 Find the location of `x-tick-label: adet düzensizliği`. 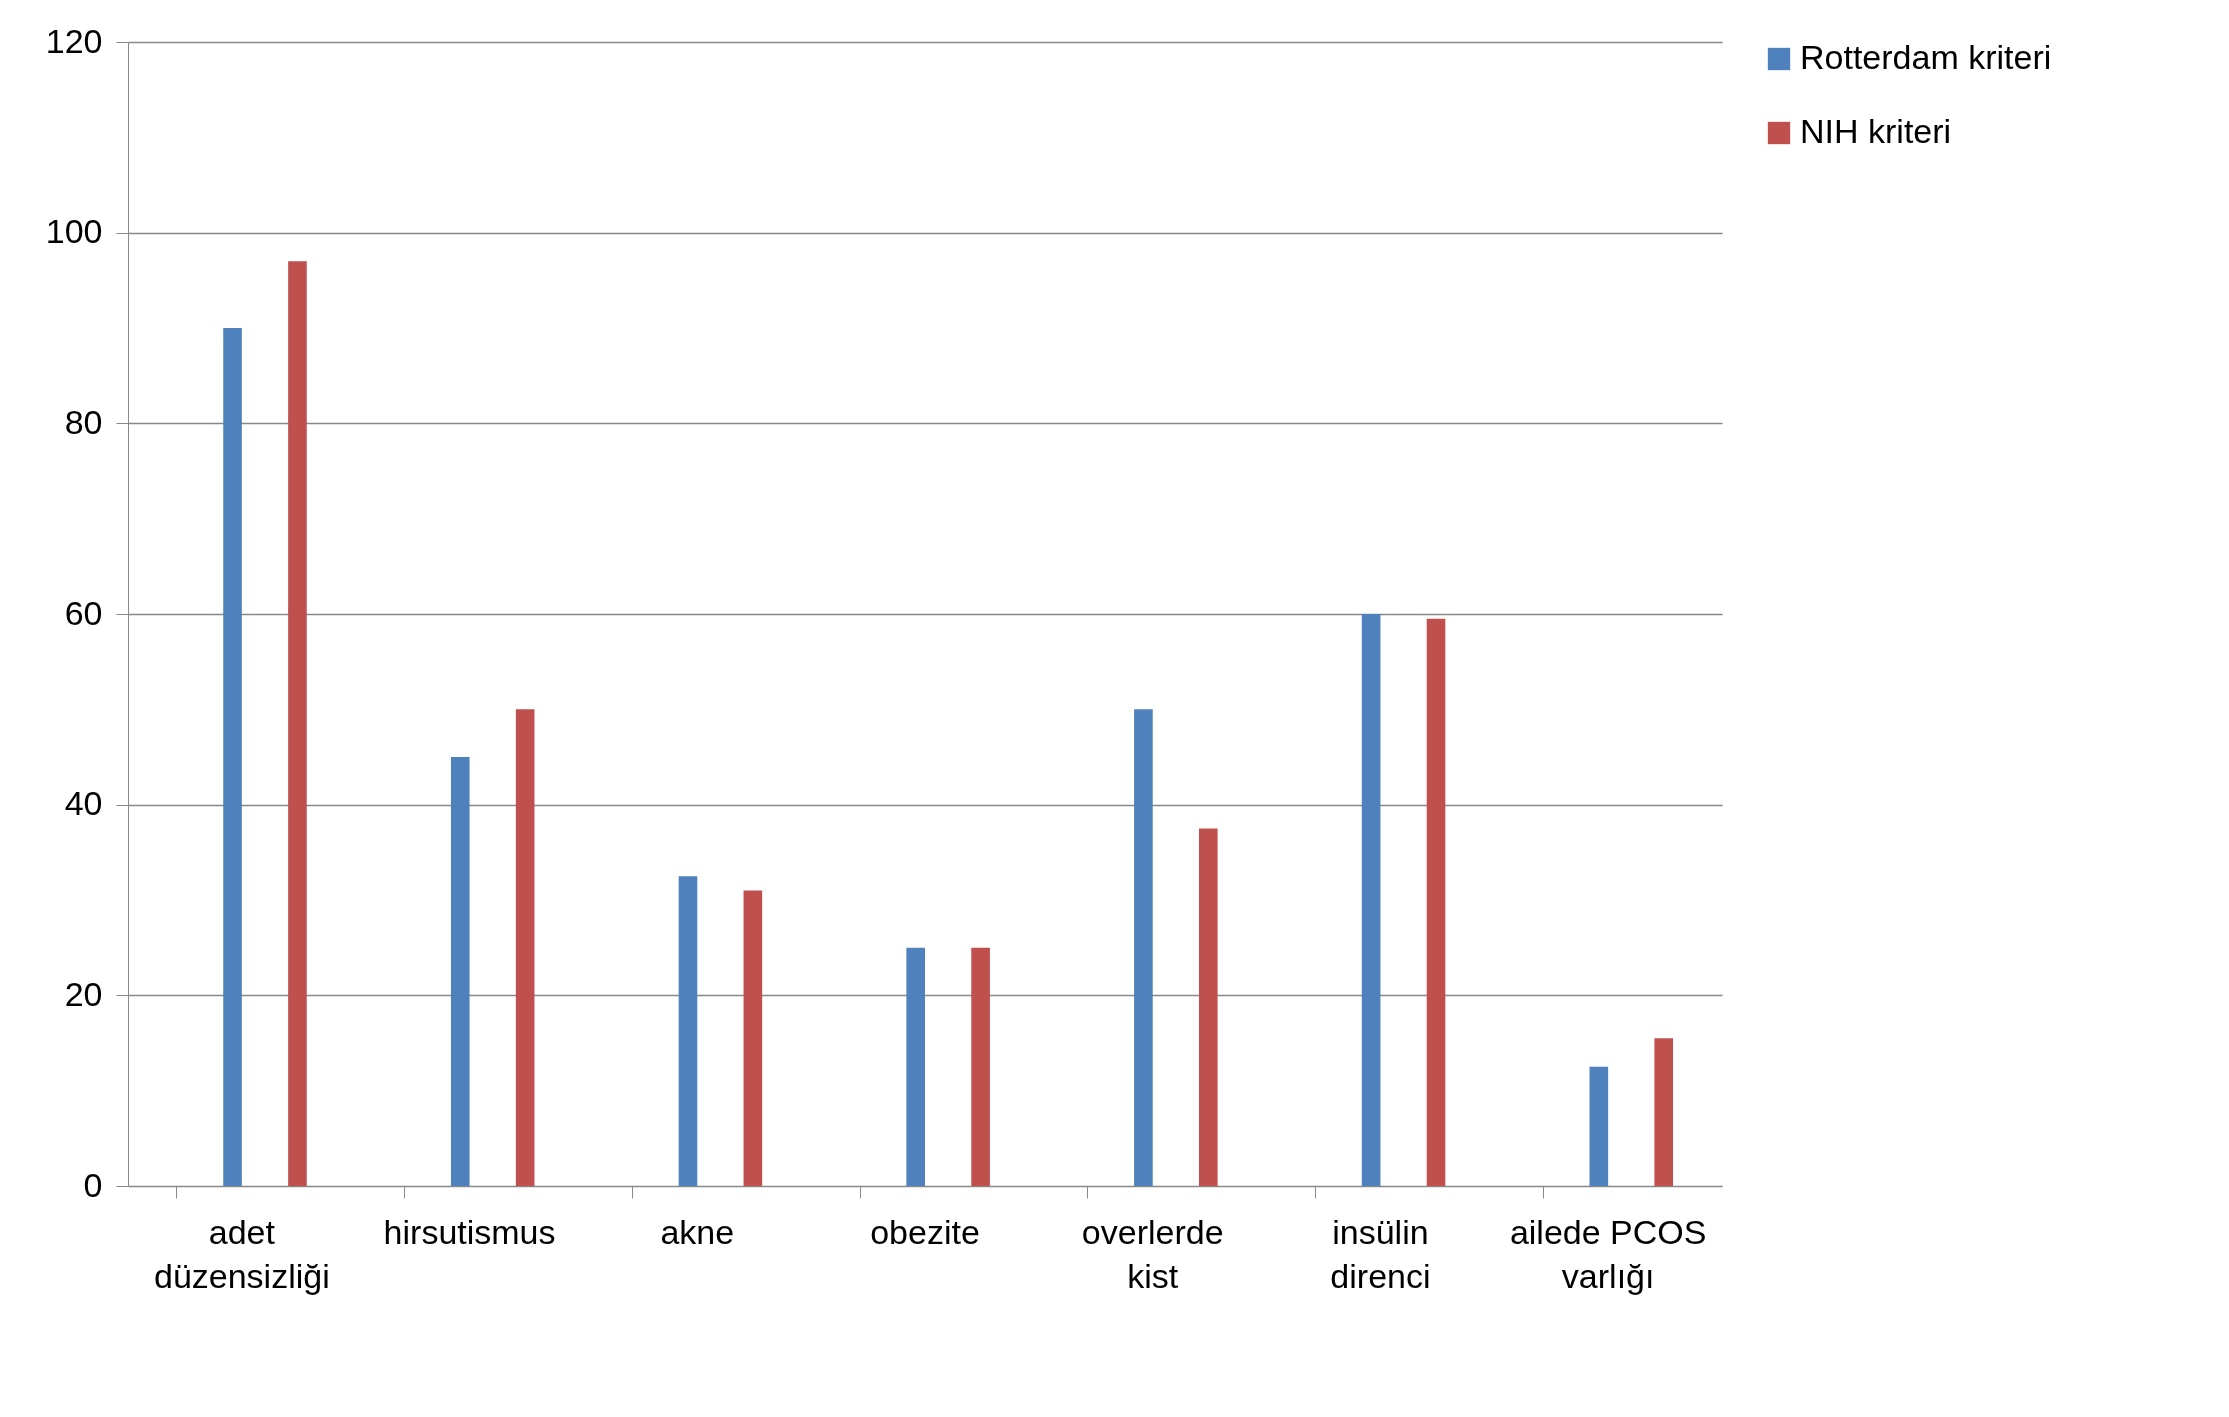

x-tick-label: adet düzensizliği is located at coordinates (241, 1253).